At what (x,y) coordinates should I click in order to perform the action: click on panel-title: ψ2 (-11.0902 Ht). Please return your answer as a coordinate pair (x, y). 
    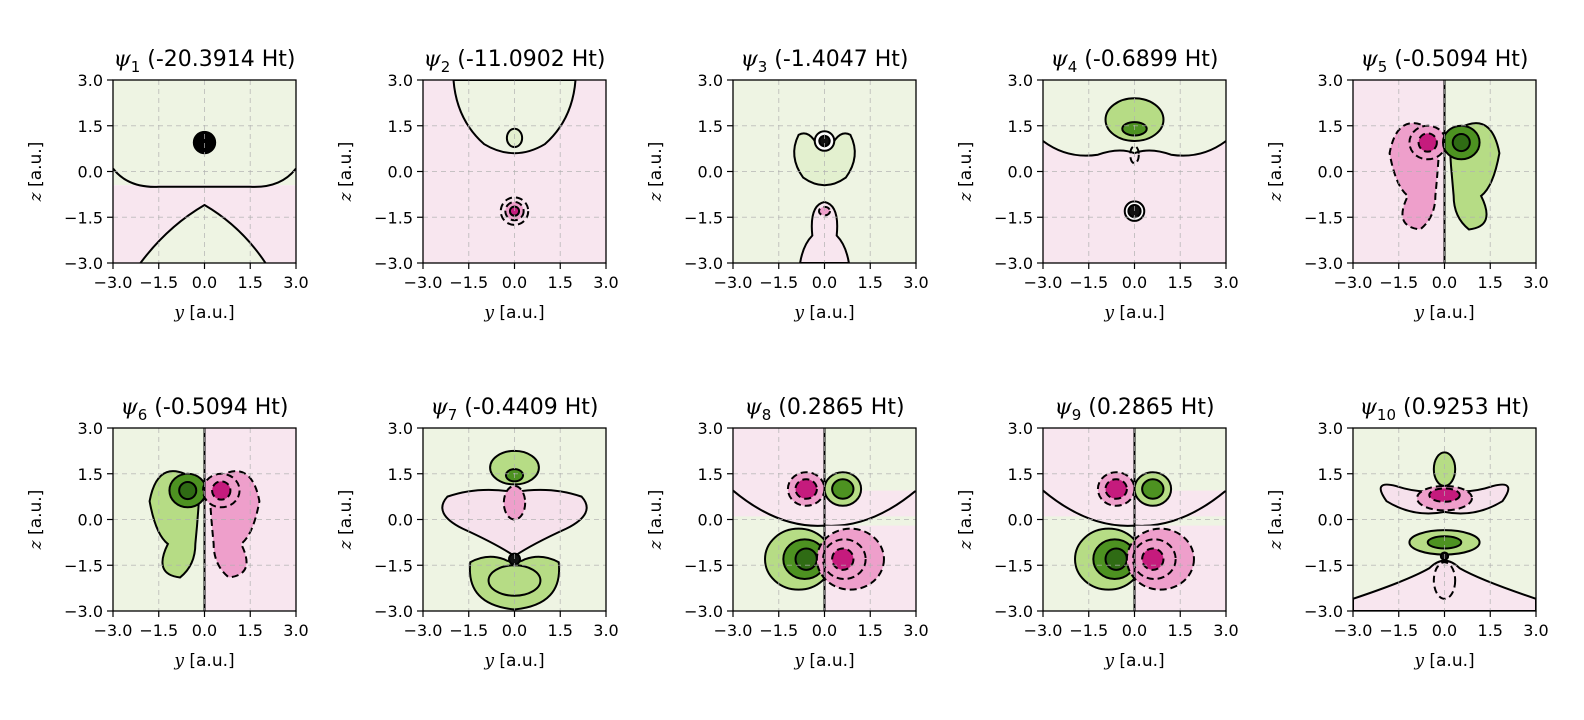
    Looking at the image, I should click on (514, 61).